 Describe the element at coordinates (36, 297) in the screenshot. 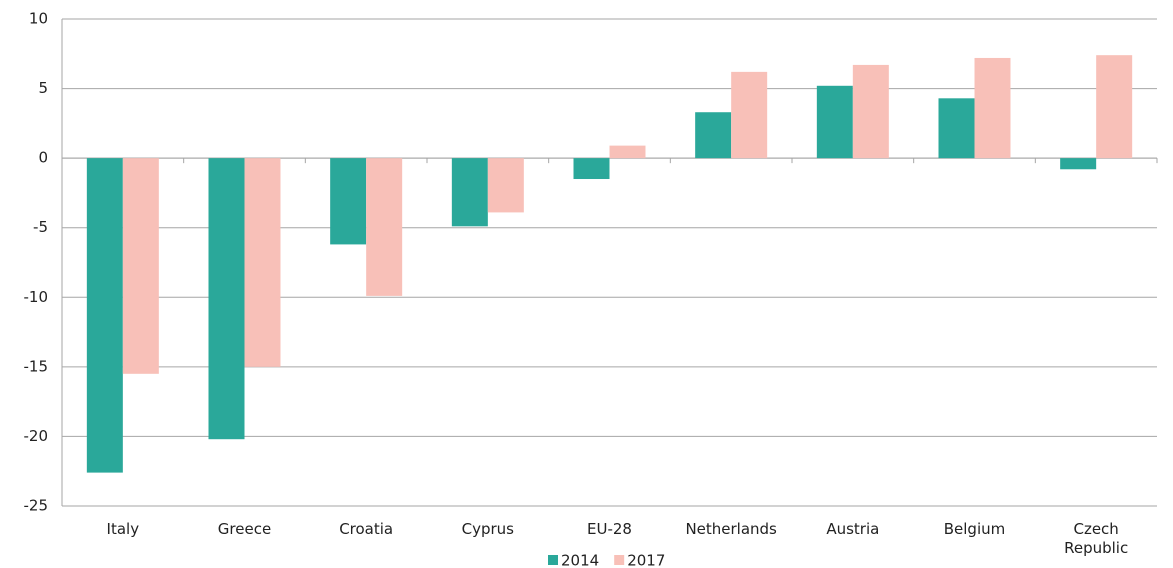

I see `y-tick-label: -10` at that location.